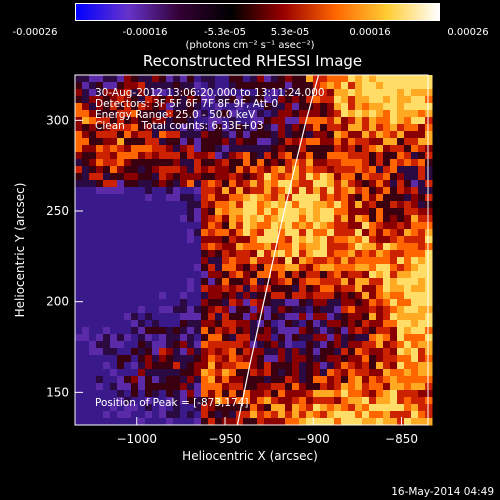 This screenshot has width=500, height=500. Describe the element at coordinates (401, 439) in the screenshot. I see `x-tick-label: −850` at that location.